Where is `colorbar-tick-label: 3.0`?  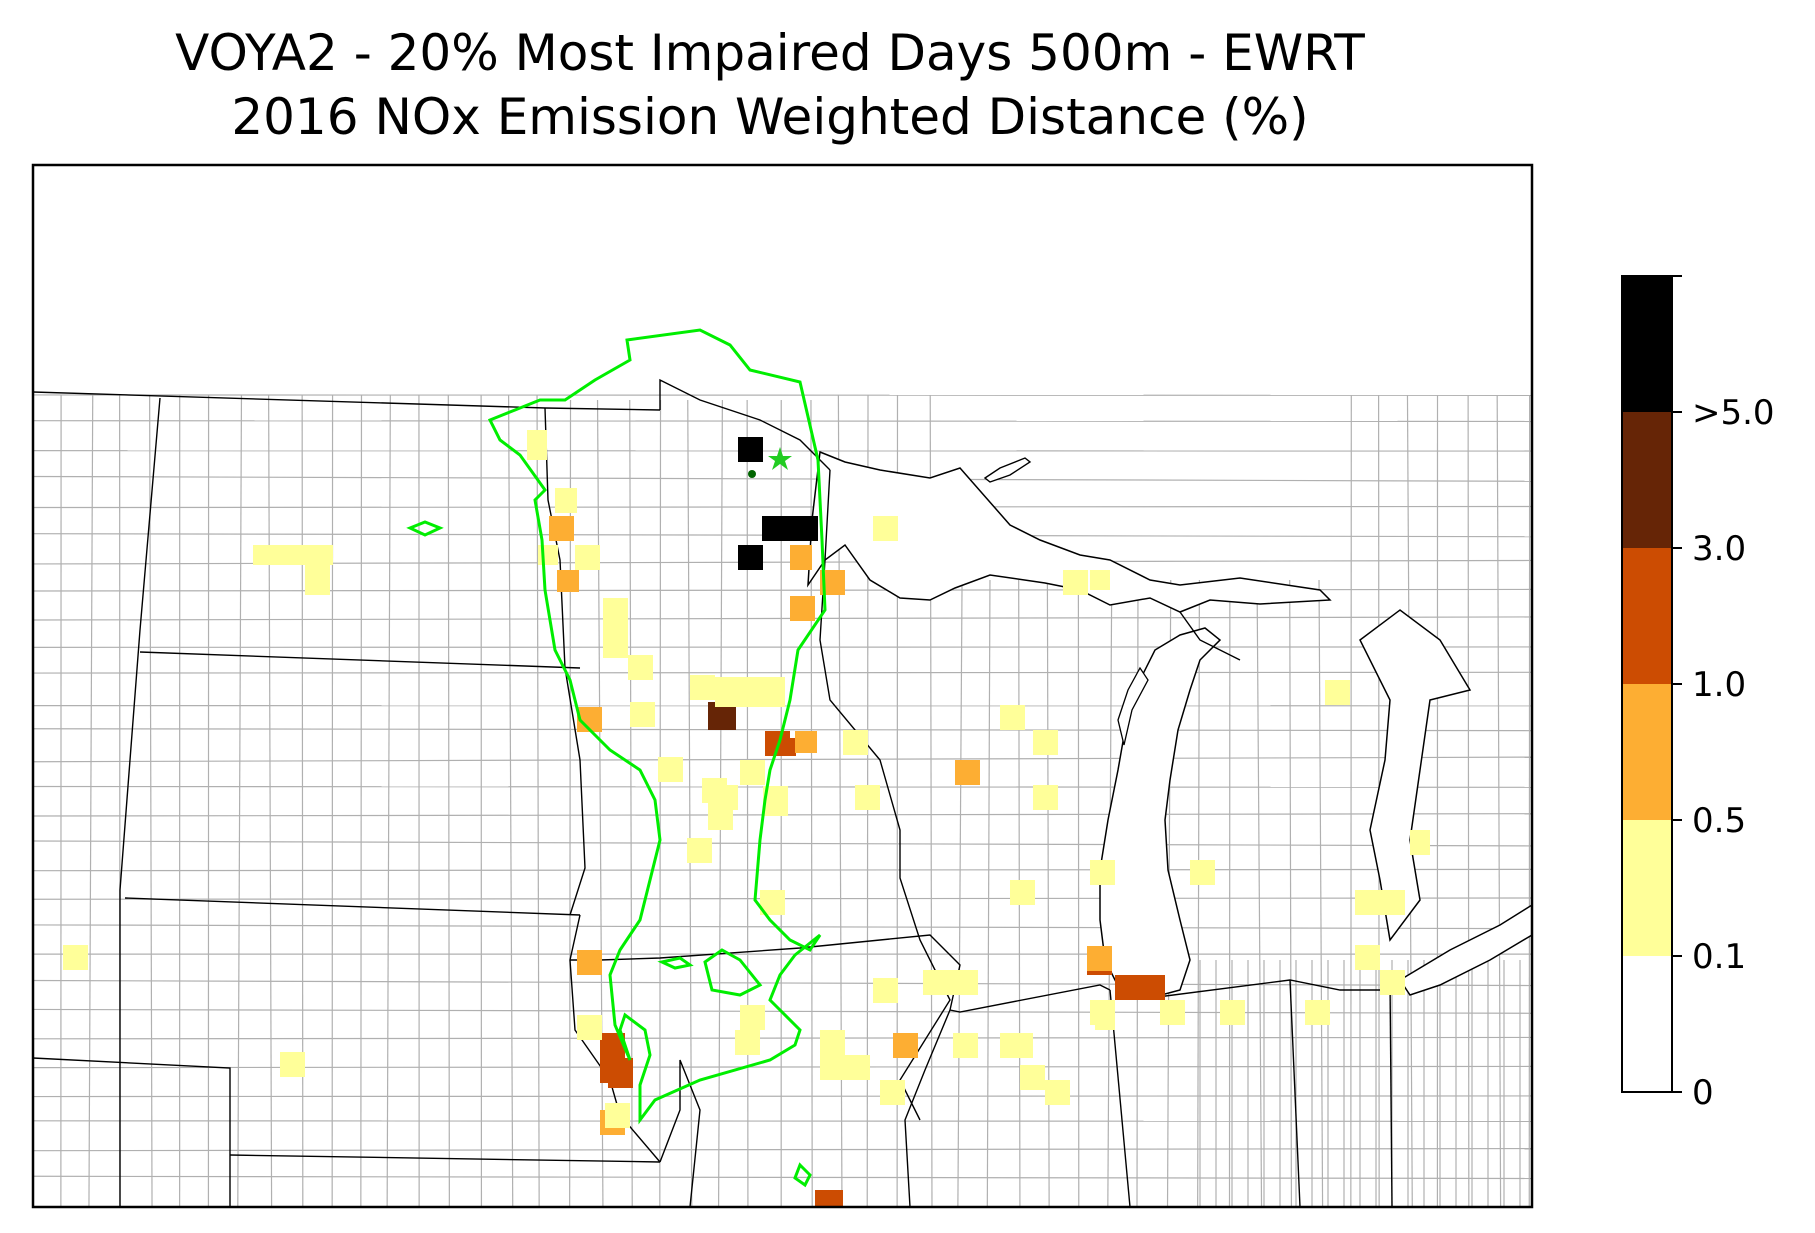
colorbar-tick-label: 3.0 is located at coordinates (1719, 549).